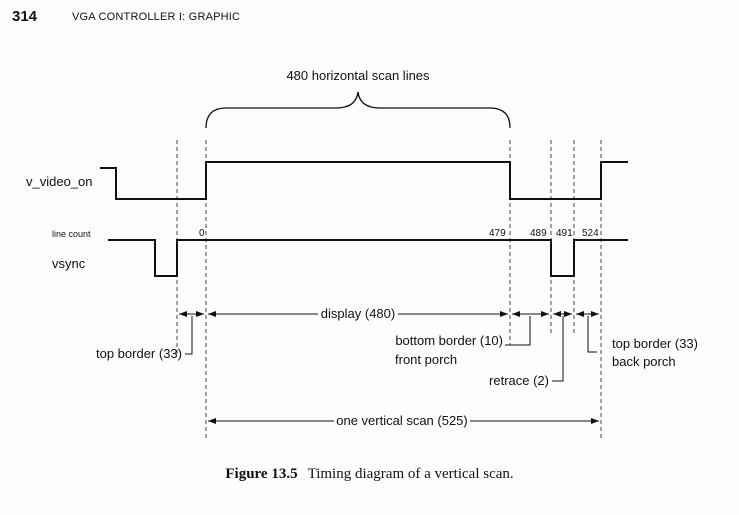  Describe the element at coordinates (358, 110) in the screenshot. I see `scan-lines-brace` at that location.